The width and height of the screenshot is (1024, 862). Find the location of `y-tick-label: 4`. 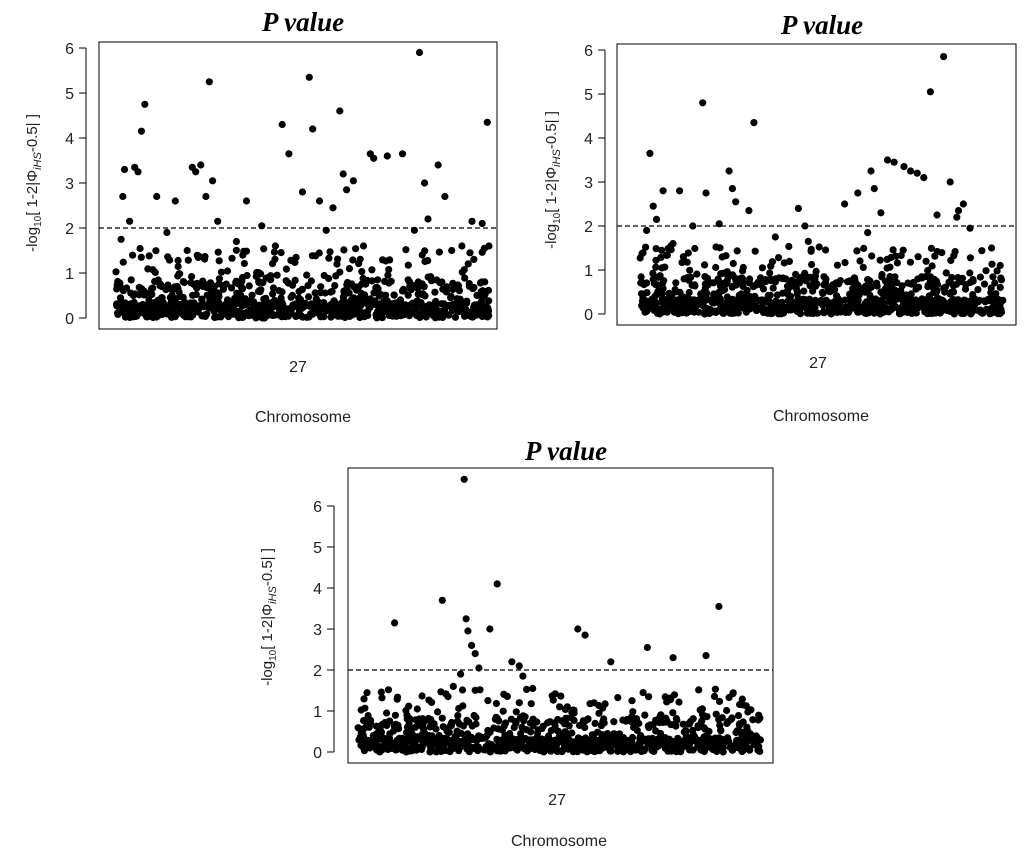

y-tick-label: 4 is located at coordinates (588, 139).